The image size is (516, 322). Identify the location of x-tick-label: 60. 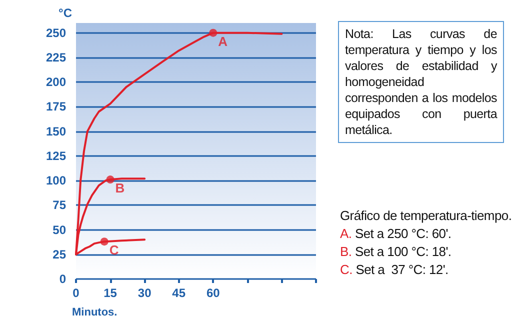
(213, 293).